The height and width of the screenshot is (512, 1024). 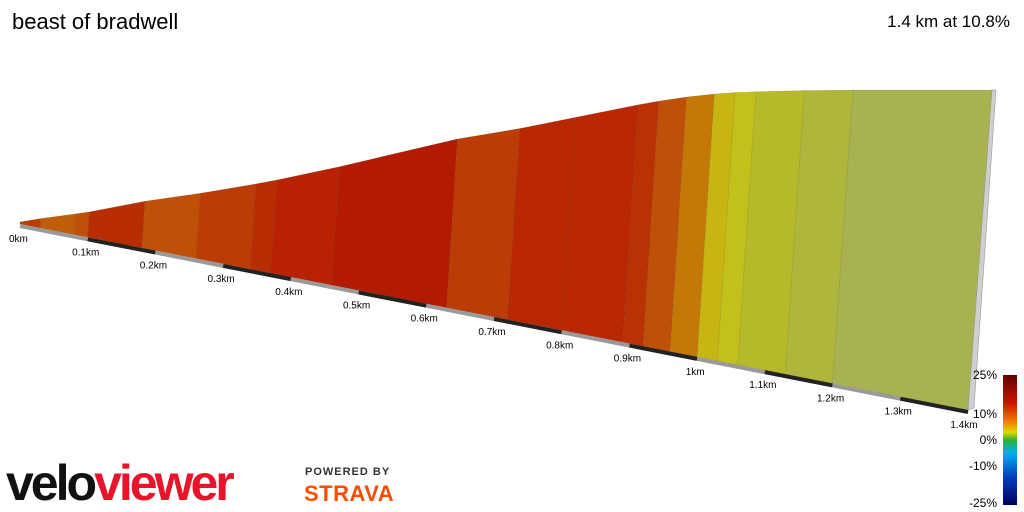 What do you see at coordinates (18, 239) in the screenshot?
I see `x-tick-label: 0km` at bounding box center [18, 239].